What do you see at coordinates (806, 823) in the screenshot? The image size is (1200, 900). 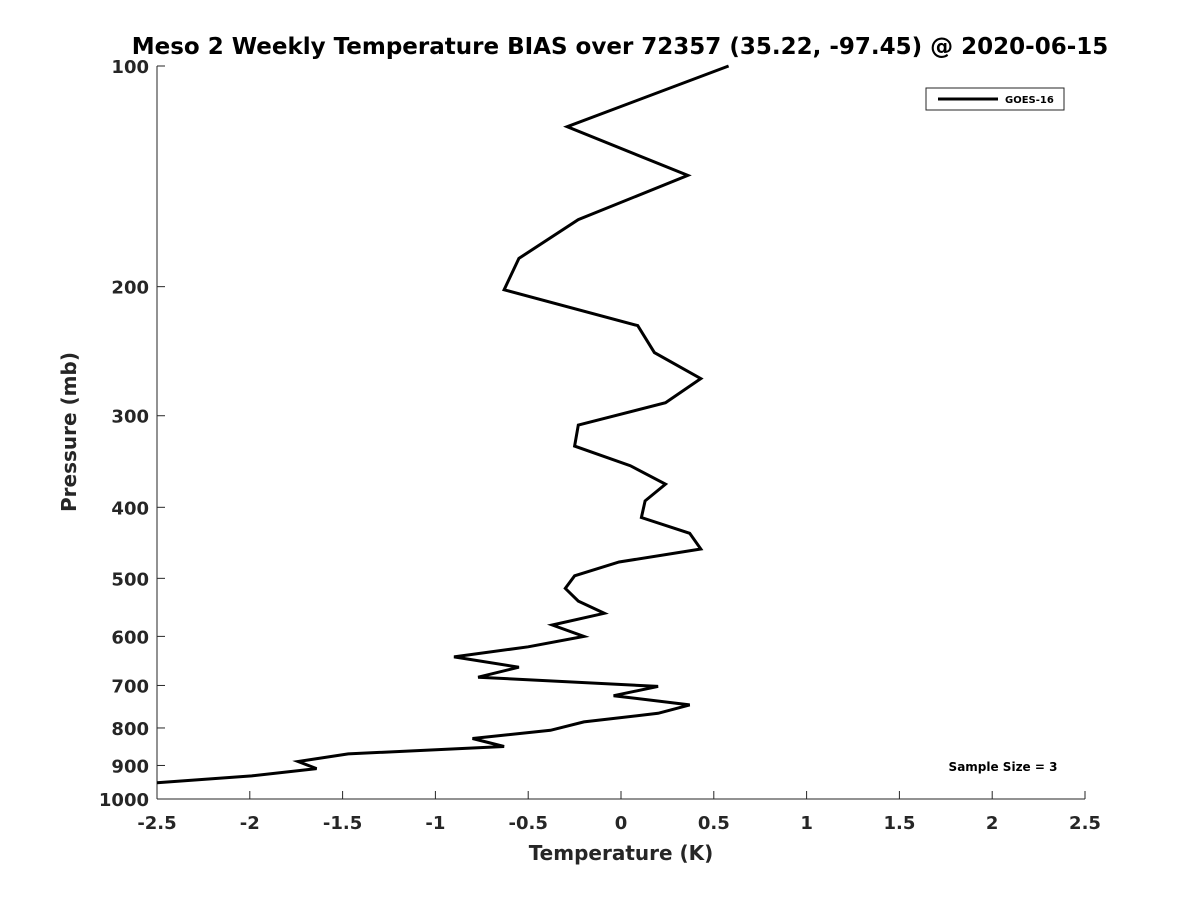 I see `x-tick-label: 1` at bounding box center [806, 823].